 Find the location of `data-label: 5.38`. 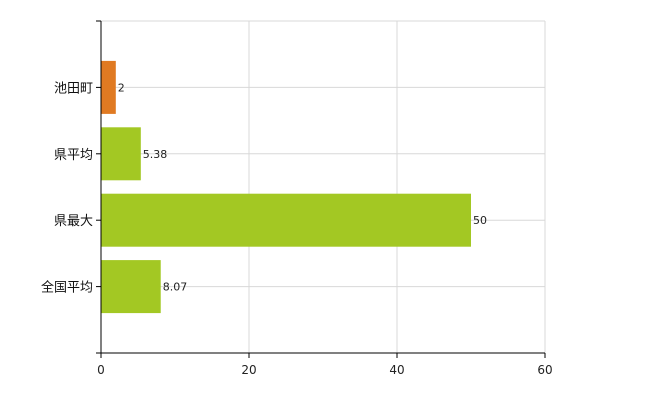

data-label: 5.38 is located at coordinates (155, 154).